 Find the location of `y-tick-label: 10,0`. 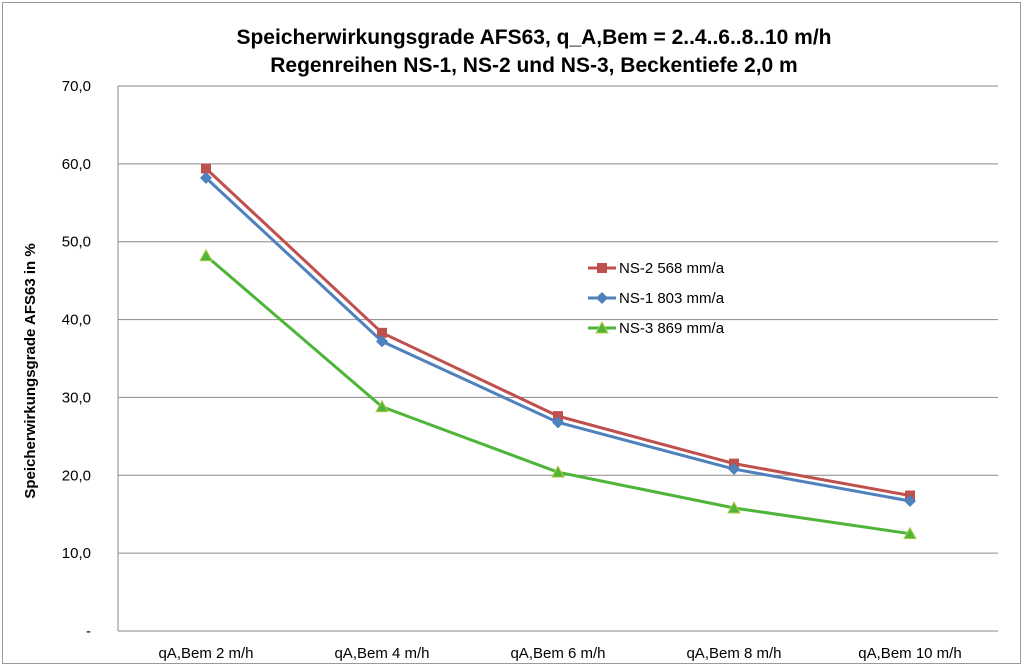

y-tick-label: 10,0 is located at coordinates (76, 553).